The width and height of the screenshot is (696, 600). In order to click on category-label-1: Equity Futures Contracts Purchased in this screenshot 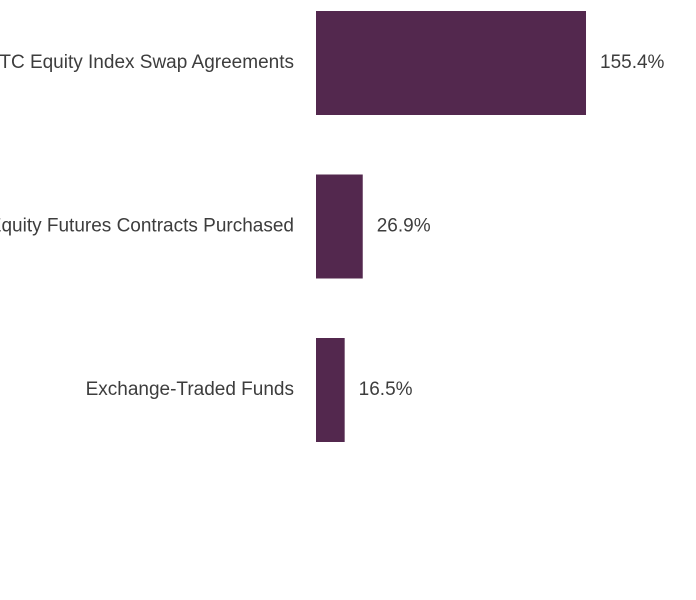, I will do `click(147, 226)`.